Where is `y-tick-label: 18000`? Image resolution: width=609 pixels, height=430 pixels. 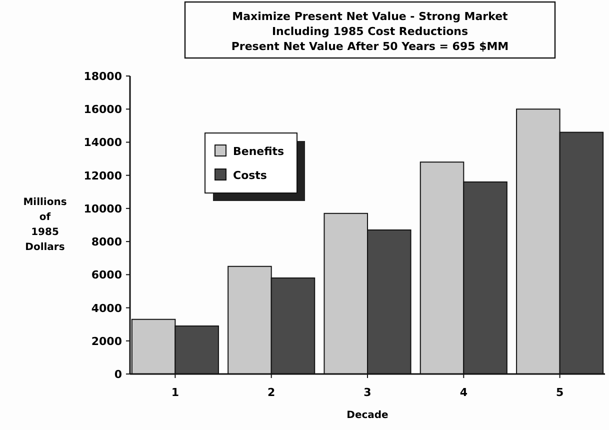 y-tick-label: 18000 is located at coordinates (103, 76).